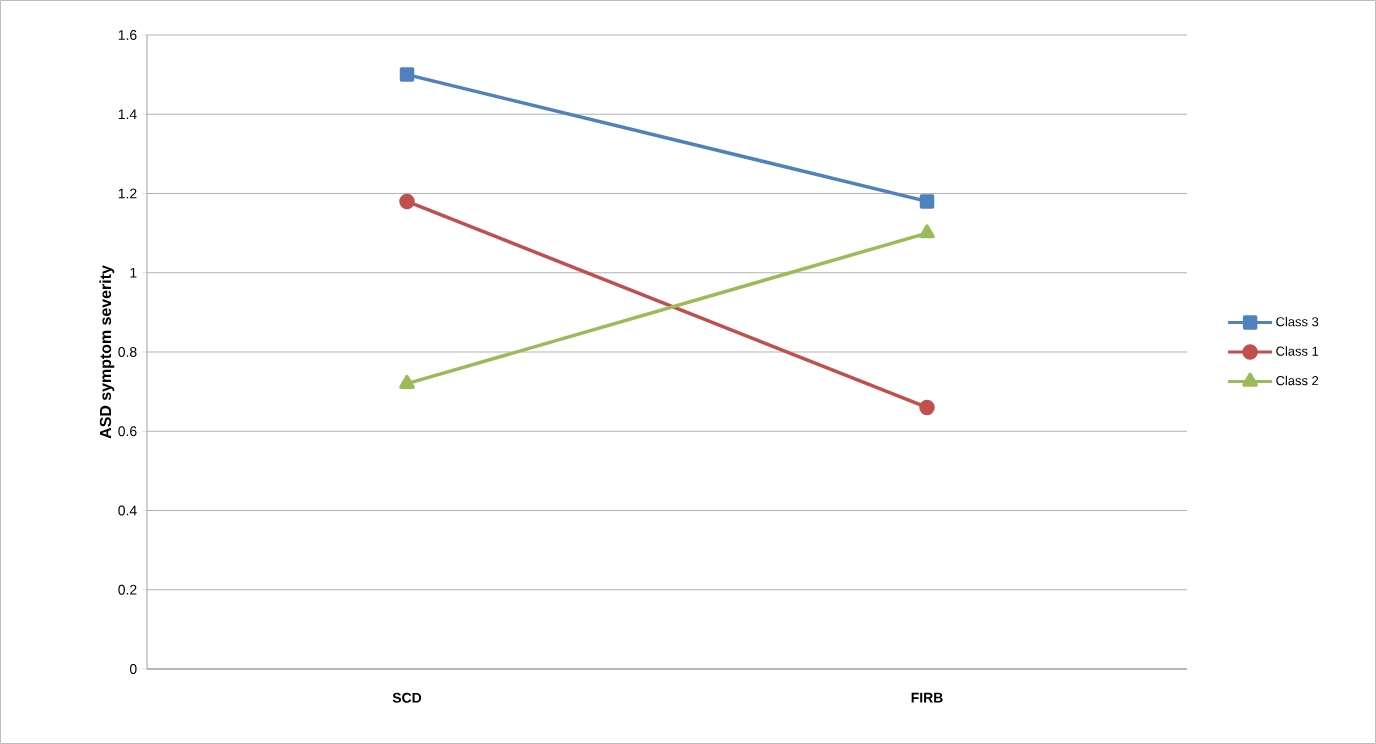 This screenshot has width=1376, height=744. What do you see at coordinates (127, 193) in the screenshot?
I see `y-tick-label: 1.2` at bounding box center [127, 193].